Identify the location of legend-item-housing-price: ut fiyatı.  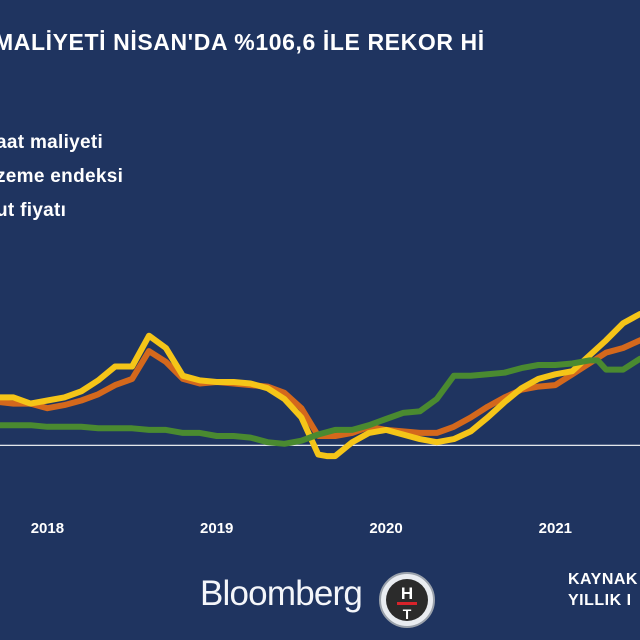
(33, 210).